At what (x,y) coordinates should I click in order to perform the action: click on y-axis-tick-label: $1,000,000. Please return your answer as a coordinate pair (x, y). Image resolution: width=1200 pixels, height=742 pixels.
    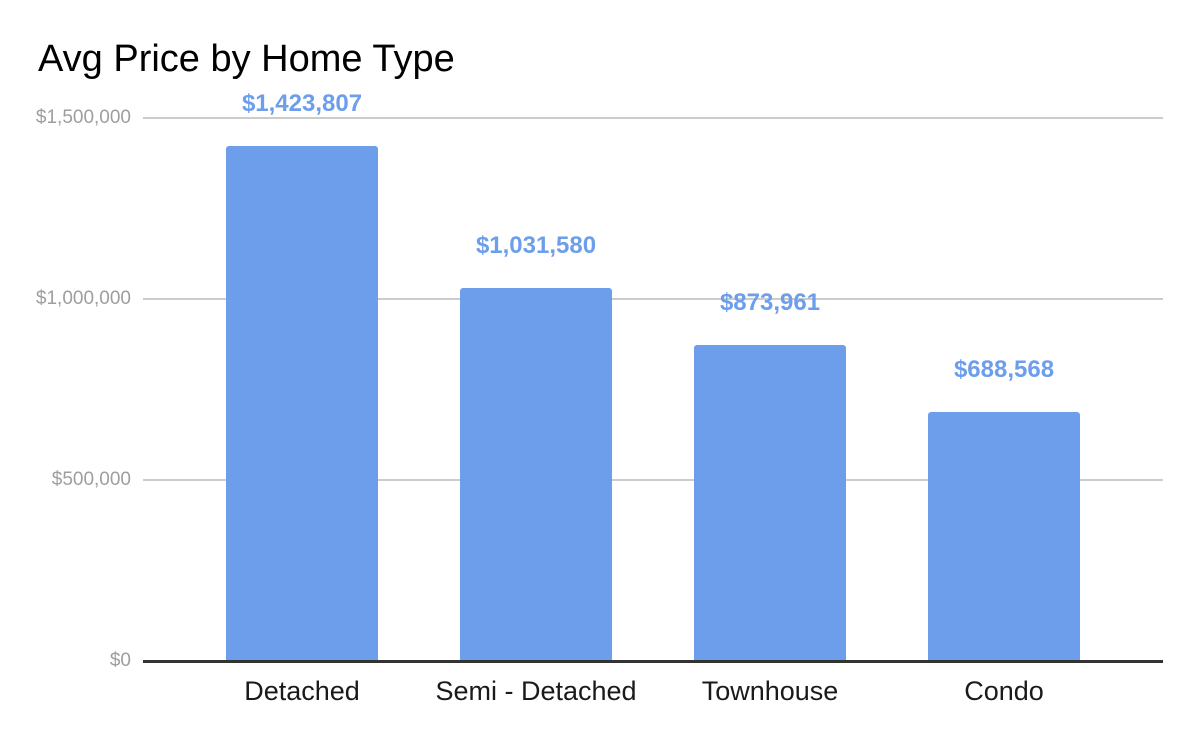
    Looking at the image, I should click on (83, 298).